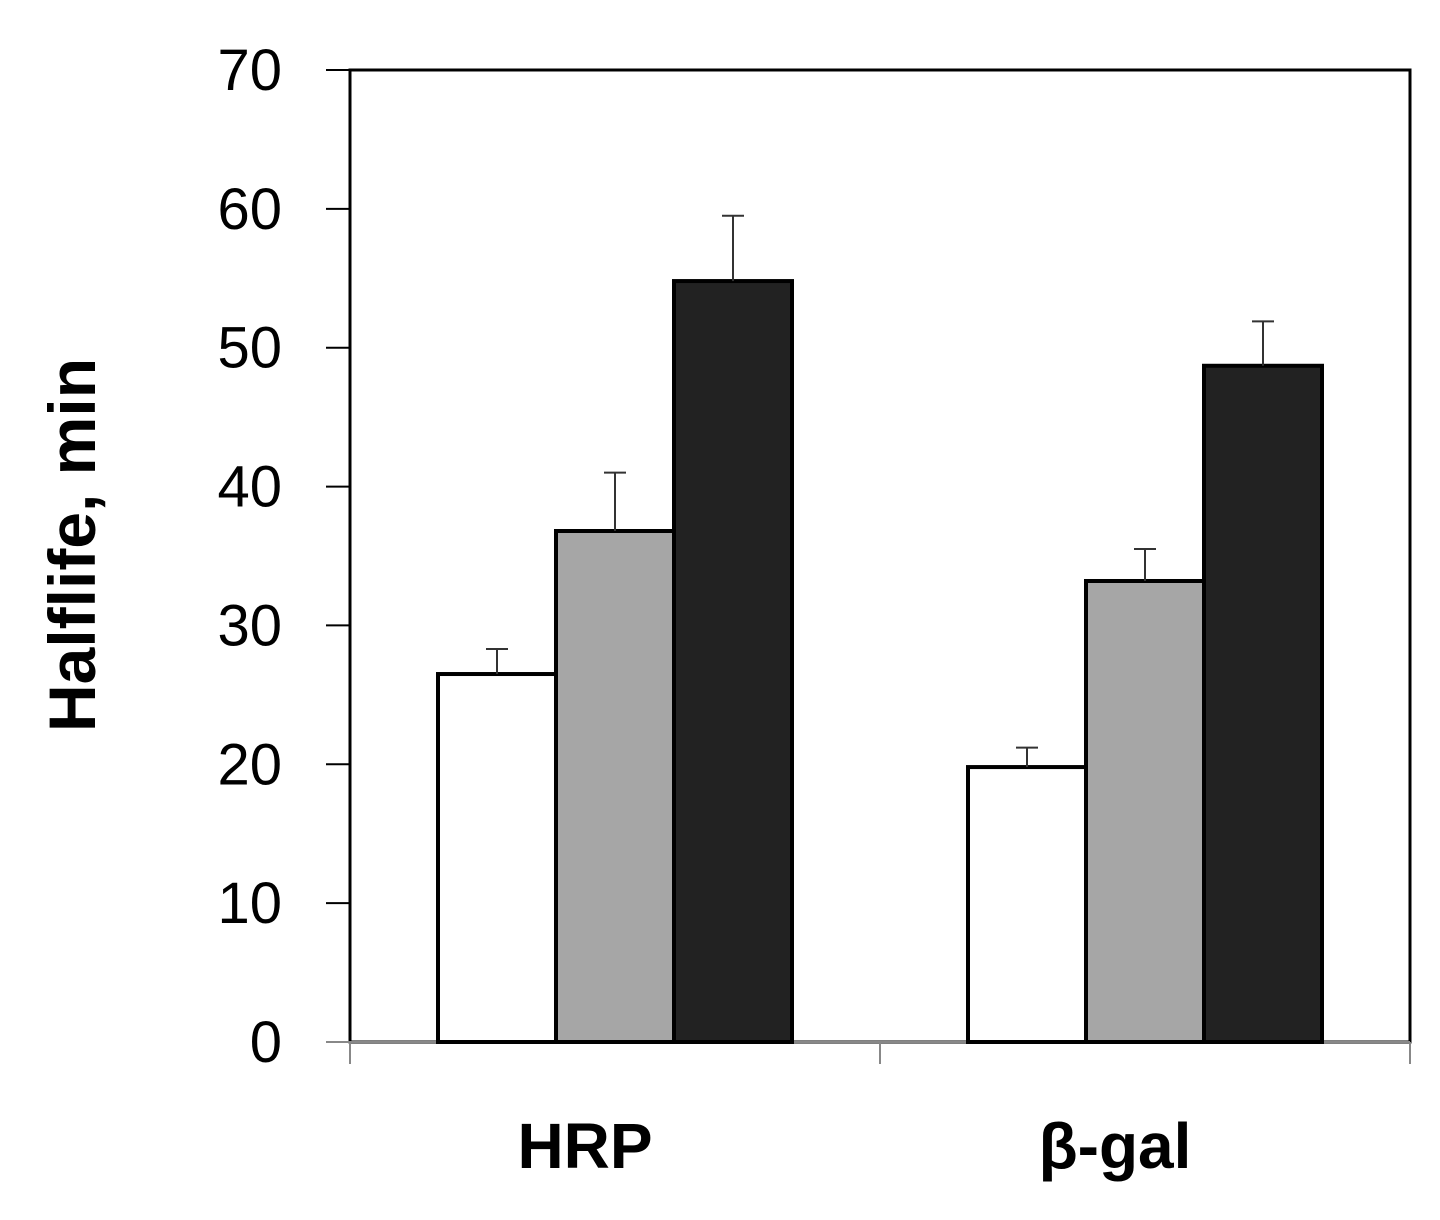 The width and height of the screenshot is (1440, 1220). What do you see at coordinates (249, 348) in the screenshot?
I see `y-tick-label: 50` at bounding box center [249, 348].